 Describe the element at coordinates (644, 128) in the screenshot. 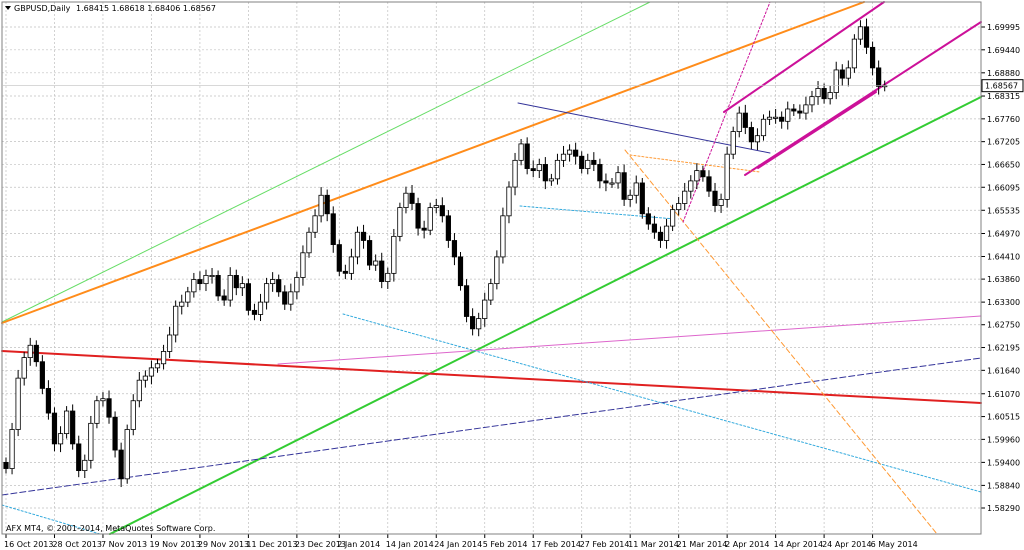

I see `navy-line` at that location.